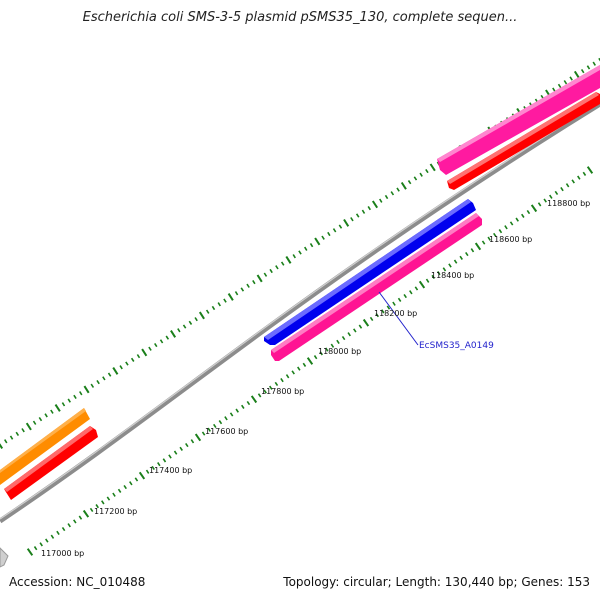  I want to click on blue-gene, so click(370, 272).